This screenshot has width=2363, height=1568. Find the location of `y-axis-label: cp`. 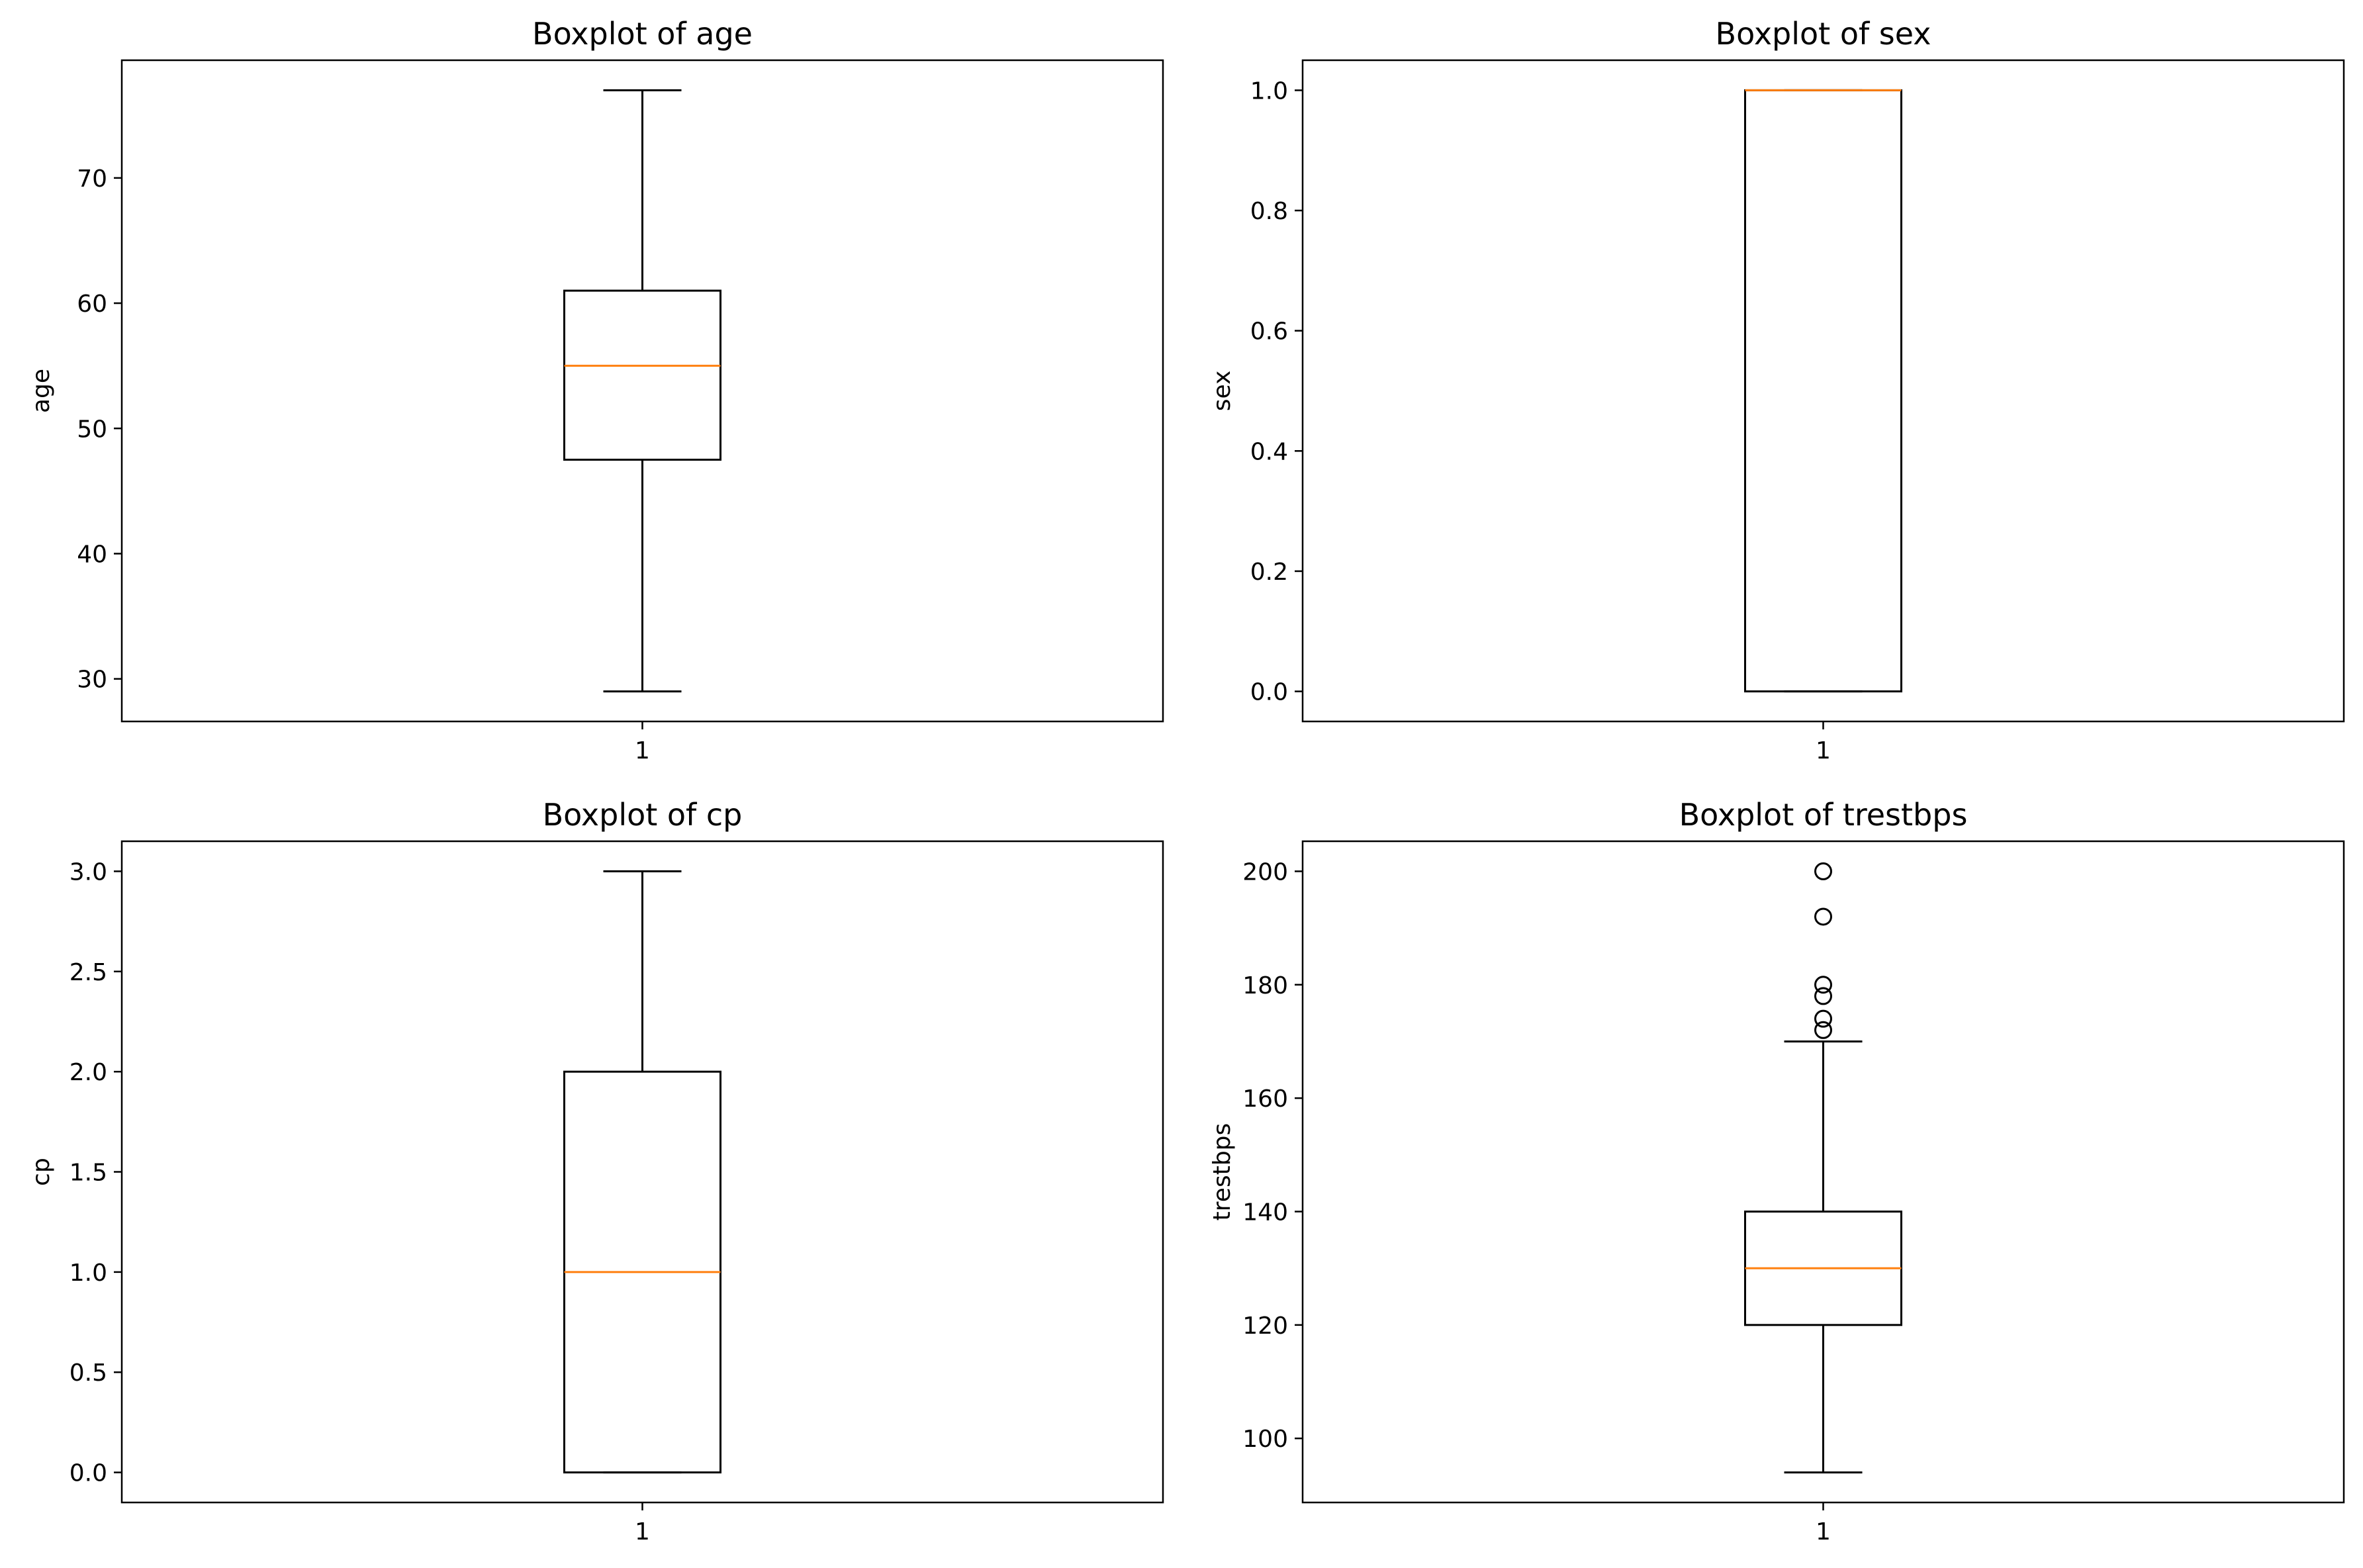

y-axis-label: cp is located at coordinates (41, 1172).